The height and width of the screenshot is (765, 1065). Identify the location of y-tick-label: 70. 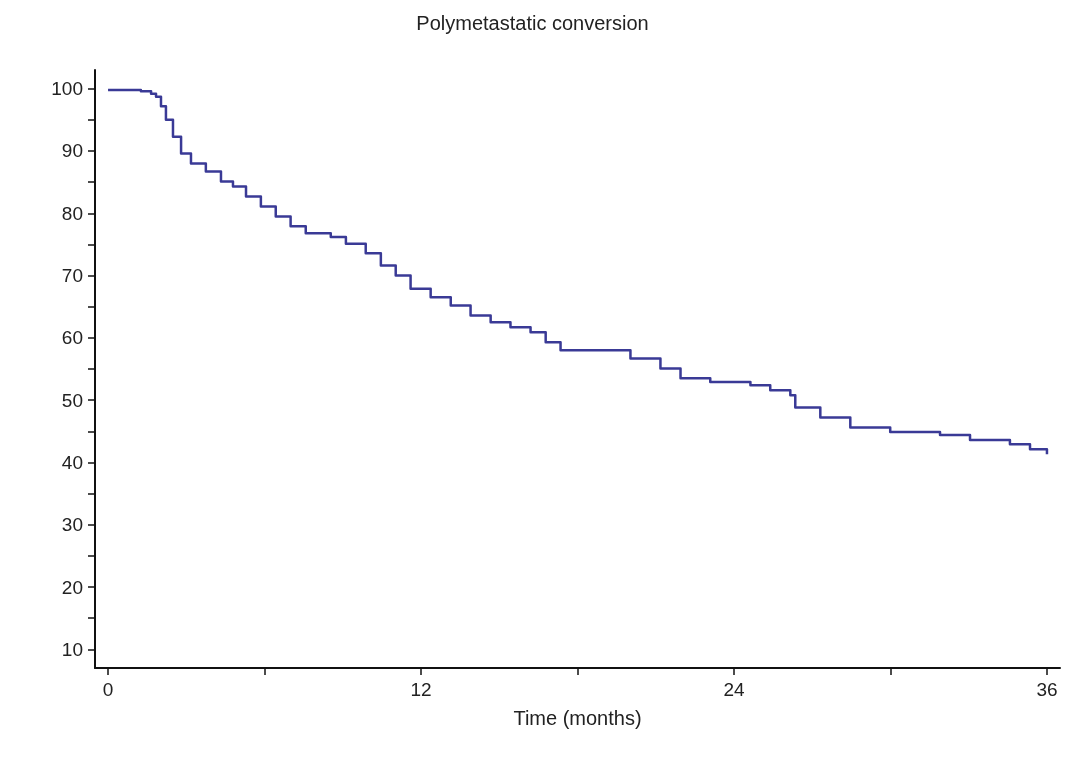
(72, 276).